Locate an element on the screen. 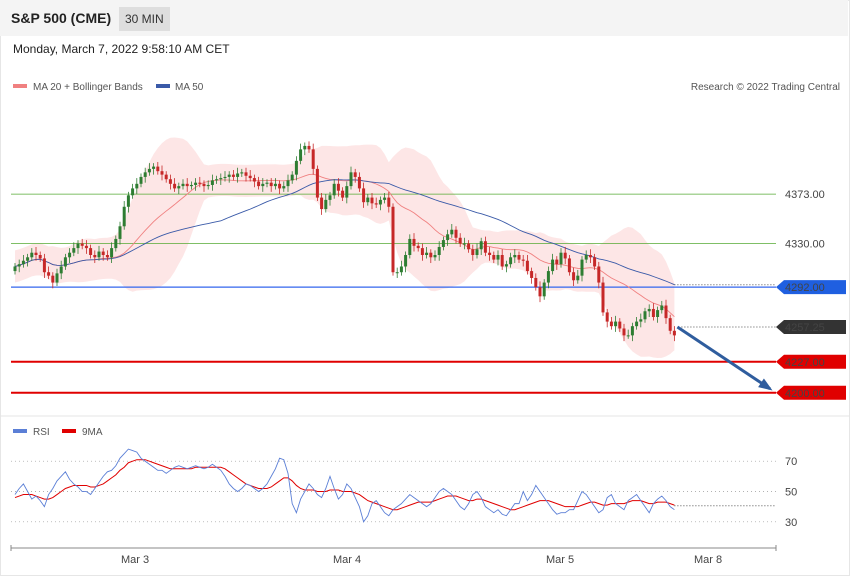  level-label-5: 4200.00 is located at coordinates (805, 394).